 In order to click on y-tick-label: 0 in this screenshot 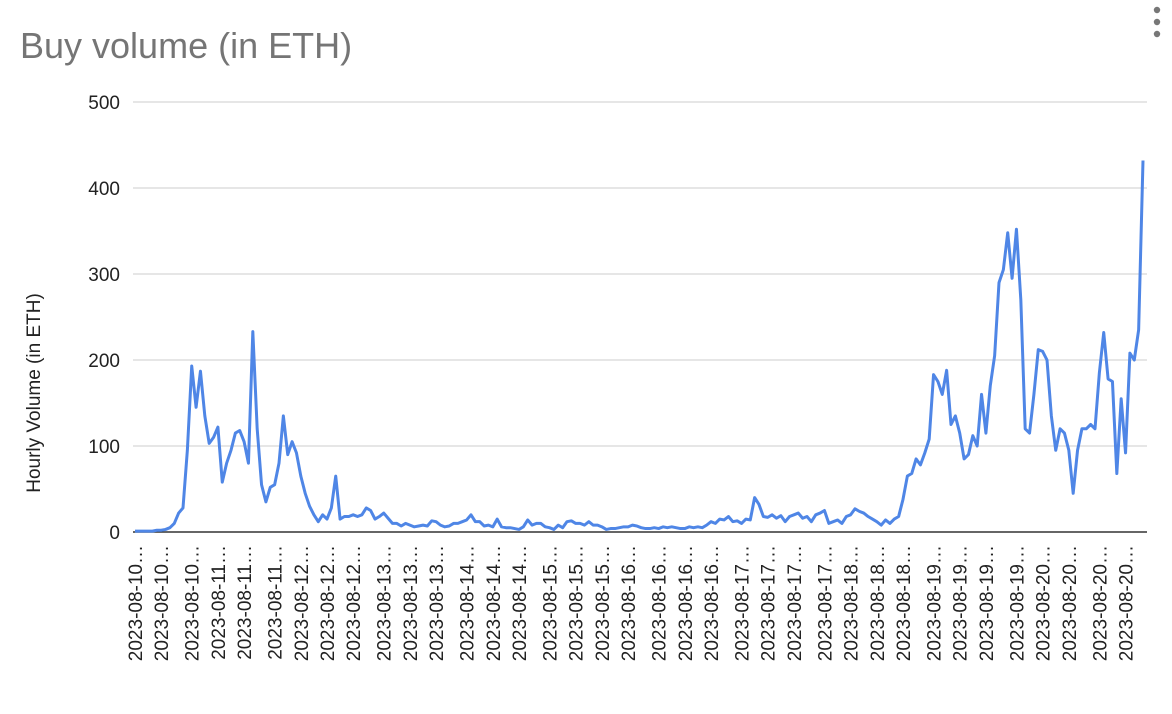, I will do `click(114, 533)`.